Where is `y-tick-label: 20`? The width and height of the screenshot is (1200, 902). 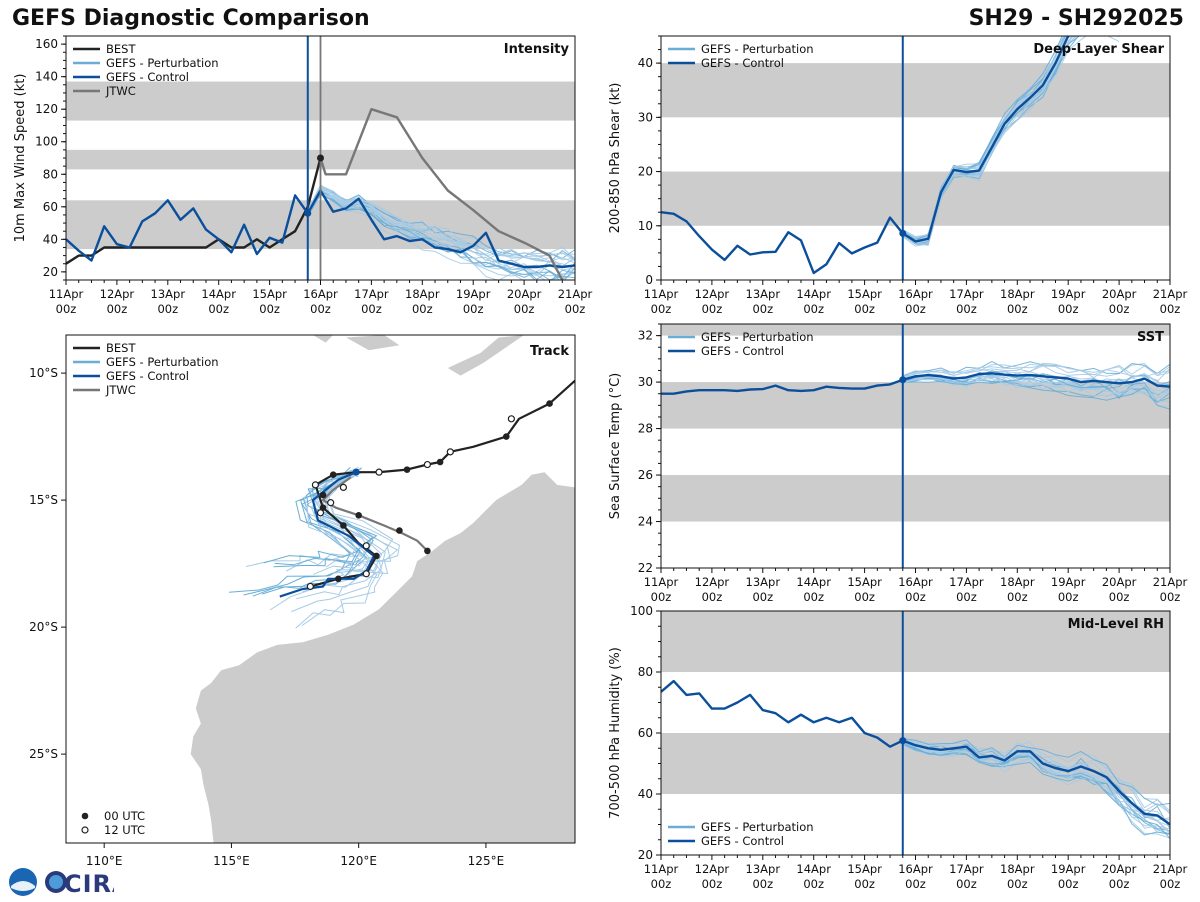 y-tick-label: 20 is located at coordinates (645, 855).